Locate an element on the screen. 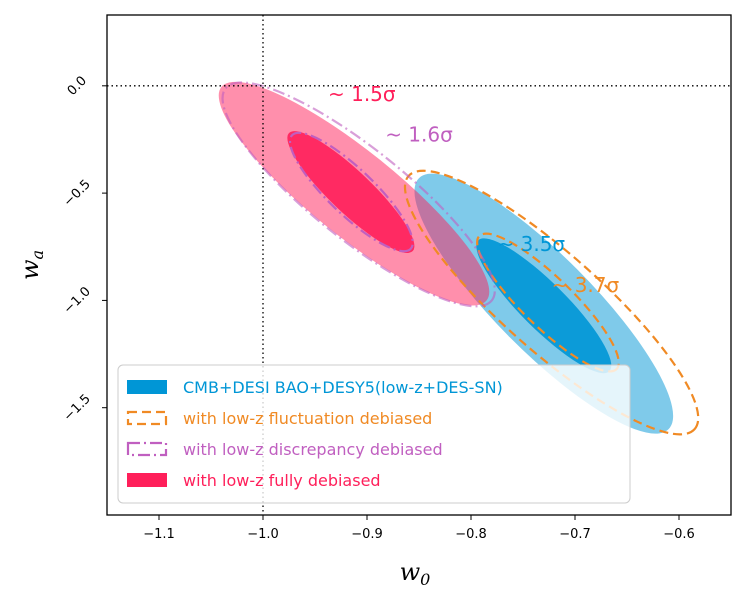  sigma-annotations: ~ 1.5σ ~ 1.6σ ~ 3.5σ ~ 3.7σ is located at coordinates (474, 189).